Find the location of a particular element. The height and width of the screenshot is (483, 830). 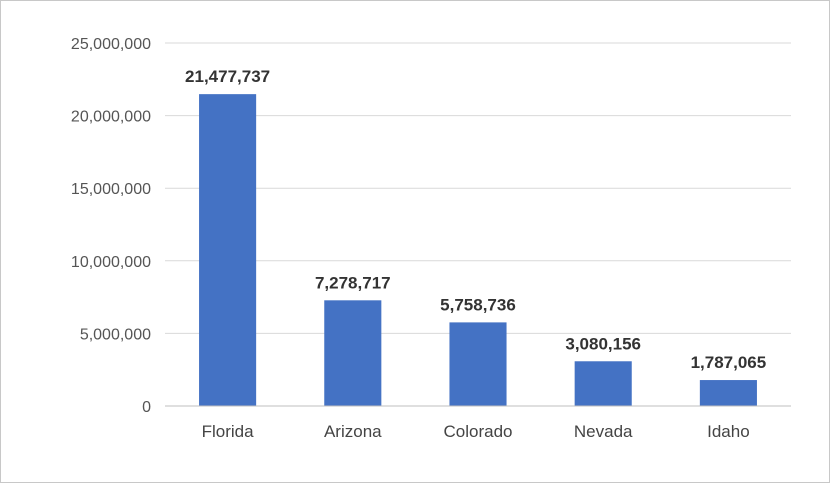

data-label: 1,787,065 is located at coordinates (729, 362).